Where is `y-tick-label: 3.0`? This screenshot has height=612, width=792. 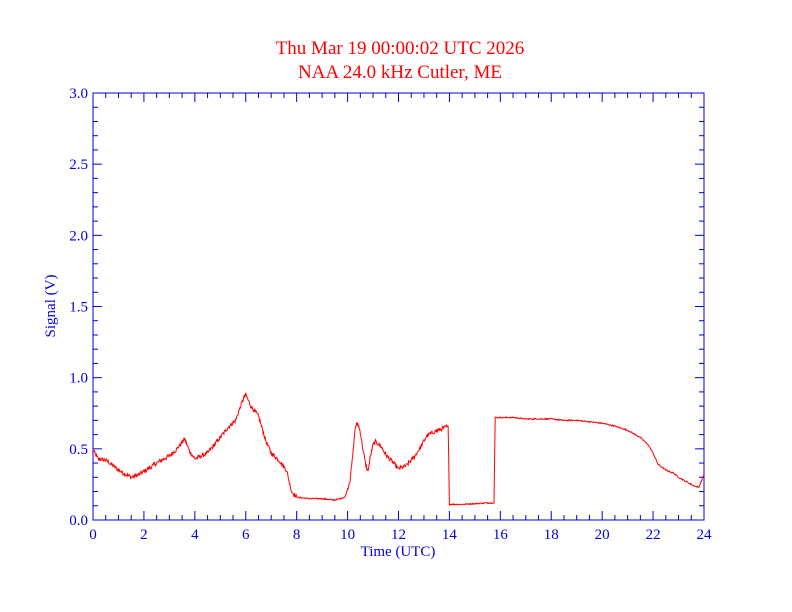
y-tick-label: 3.0 is located at coordinates (78, 94).